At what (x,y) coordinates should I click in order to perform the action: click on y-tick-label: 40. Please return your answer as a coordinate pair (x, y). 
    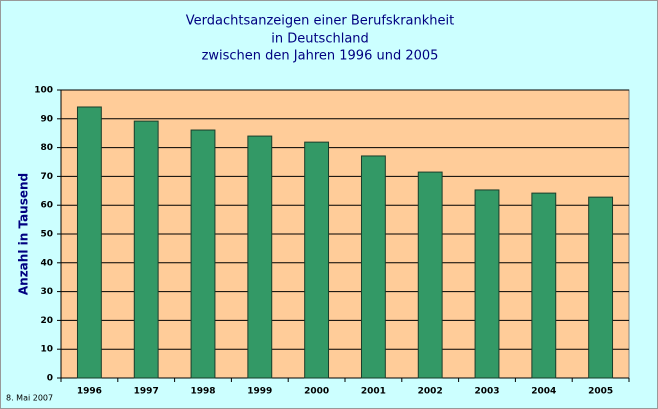
    Looking at the image, I should click on (46, 263).